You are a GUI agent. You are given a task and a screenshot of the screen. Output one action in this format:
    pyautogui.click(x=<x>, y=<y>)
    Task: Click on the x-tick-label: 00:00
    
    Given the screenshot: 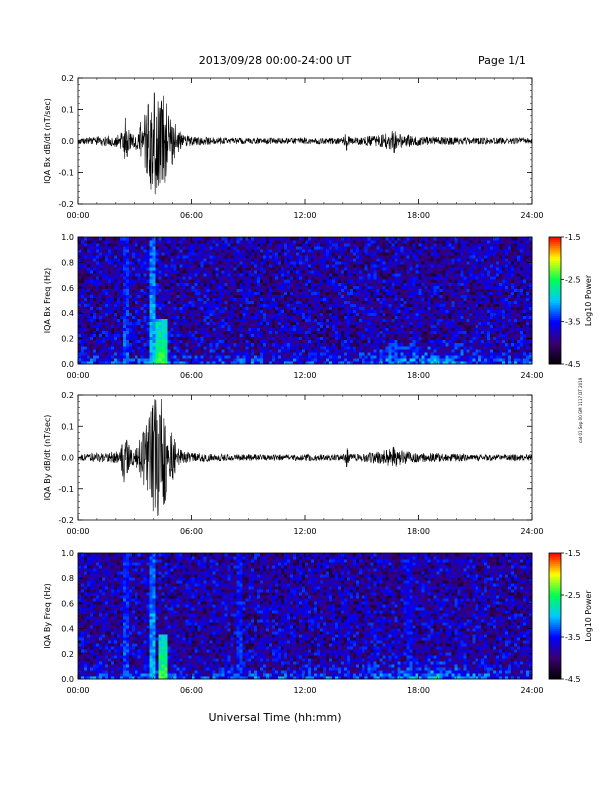 What is the action you would take?
    pyautogui.click(x=77, y=215)
    